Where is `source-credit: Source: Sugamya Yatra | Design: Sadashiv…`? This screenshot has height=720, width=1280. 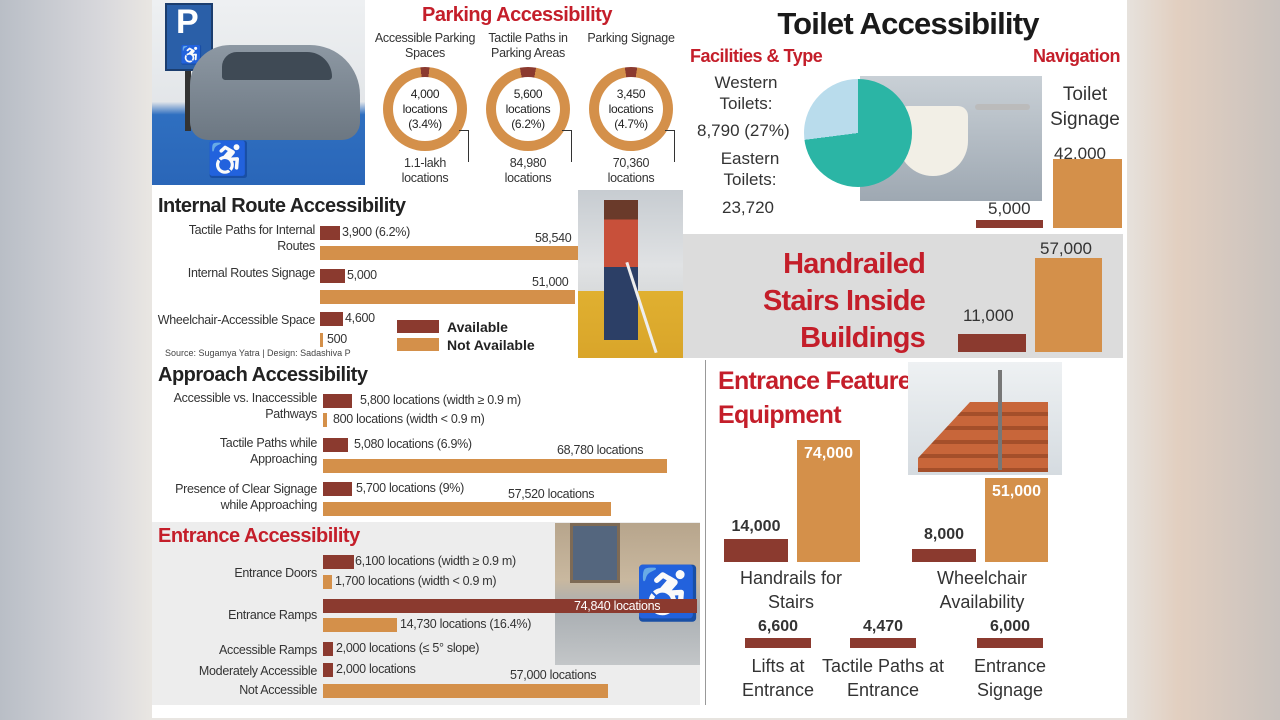
source-credit: Source: Sugamya Yatra | Design: Sadashiv… is located at coordinates (258, 353).